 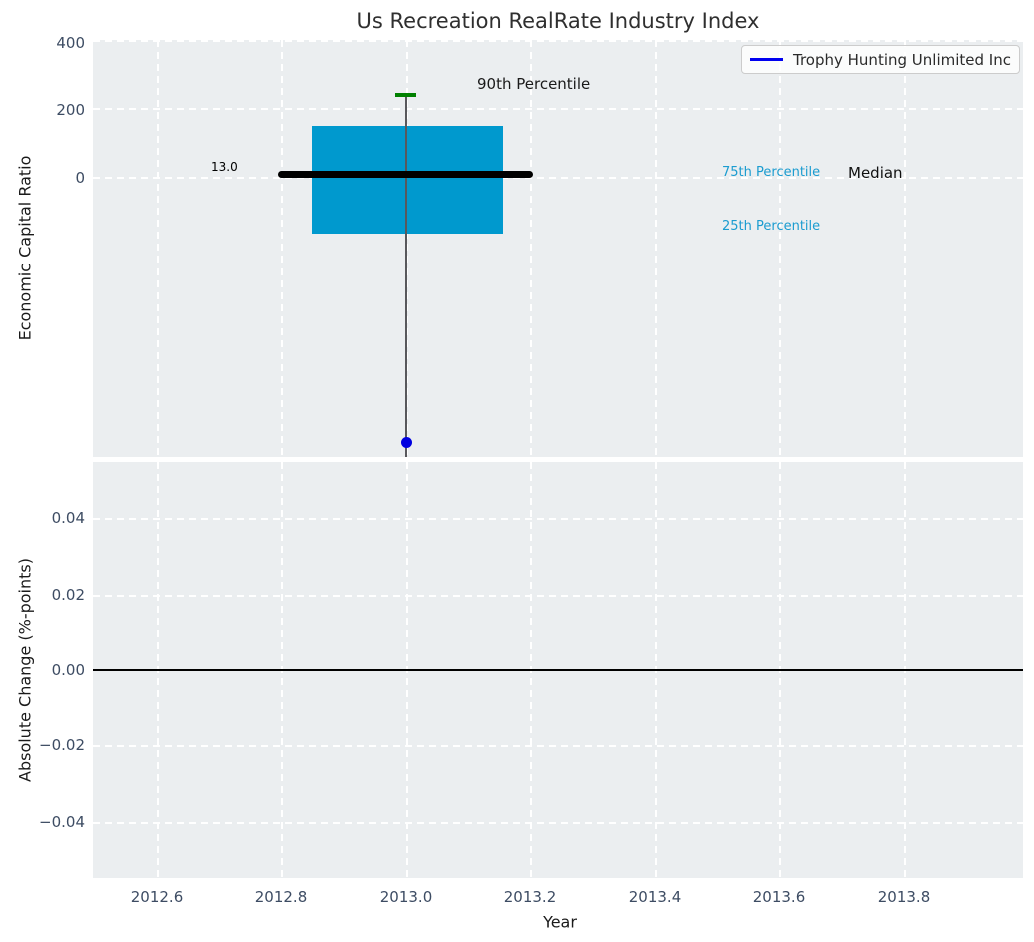 What do you see at coordinates (771, 172) in the screenshot?
I see `p75-annotation: 75th Percentile` at bounding box center [771, 172].